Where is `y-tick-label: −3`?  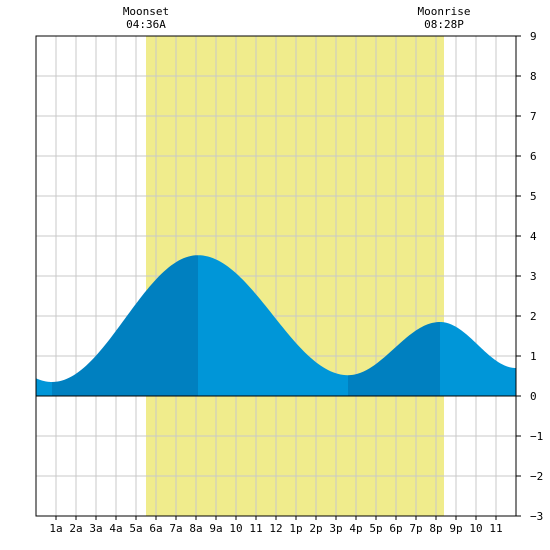
y-tick-label: −3 is located at coordinates (536, 516).